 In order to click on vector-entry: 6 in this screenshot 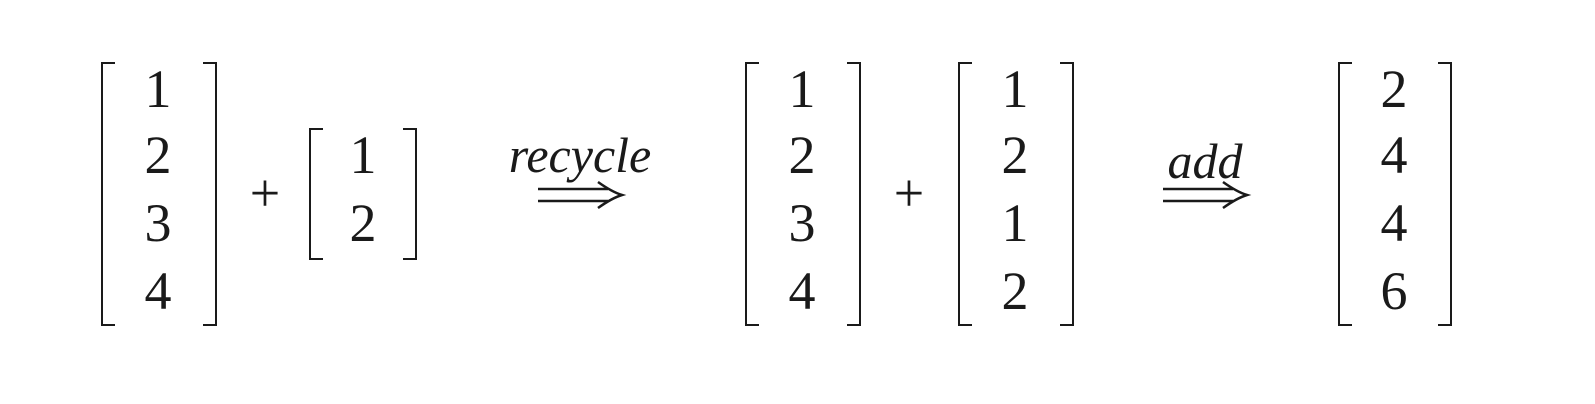, I will do `click(1394, 291)`.